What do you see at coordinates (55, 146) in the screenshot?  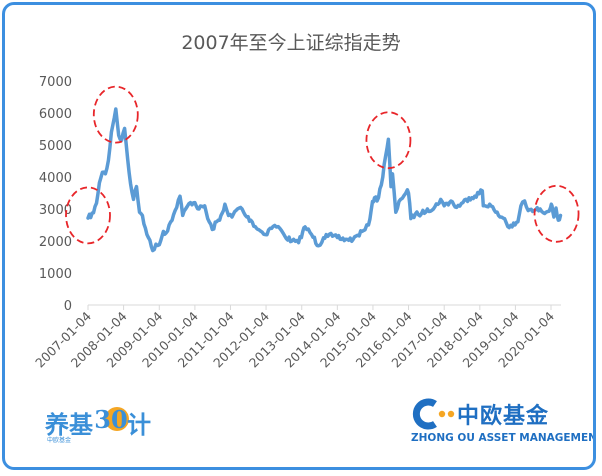 I see `y-tick-label: 5000` at bounding box center [55, 146].